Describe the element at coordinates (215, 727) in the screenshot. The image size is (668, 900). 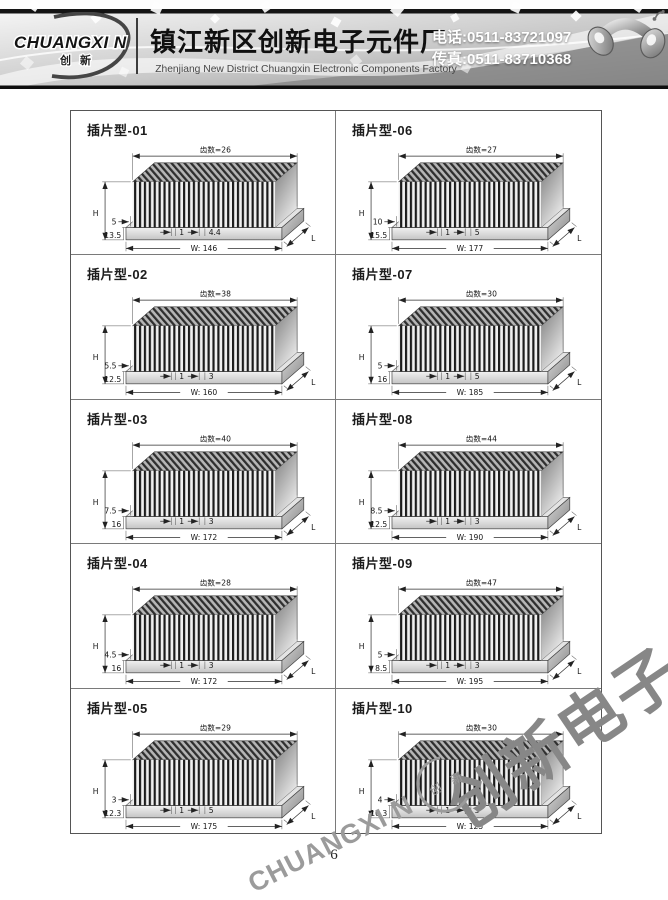
I see `teeth-count-label: 齿数=29` at that location.